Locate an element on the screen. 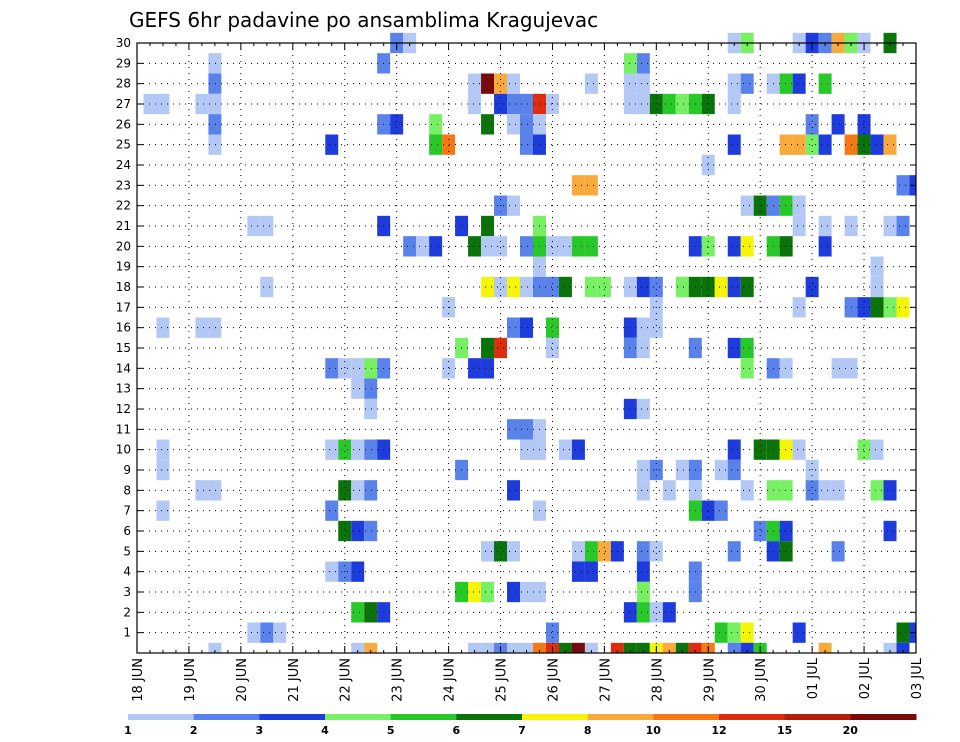  x-tick-label: 20 JUN is located at coordinates (242, 680).